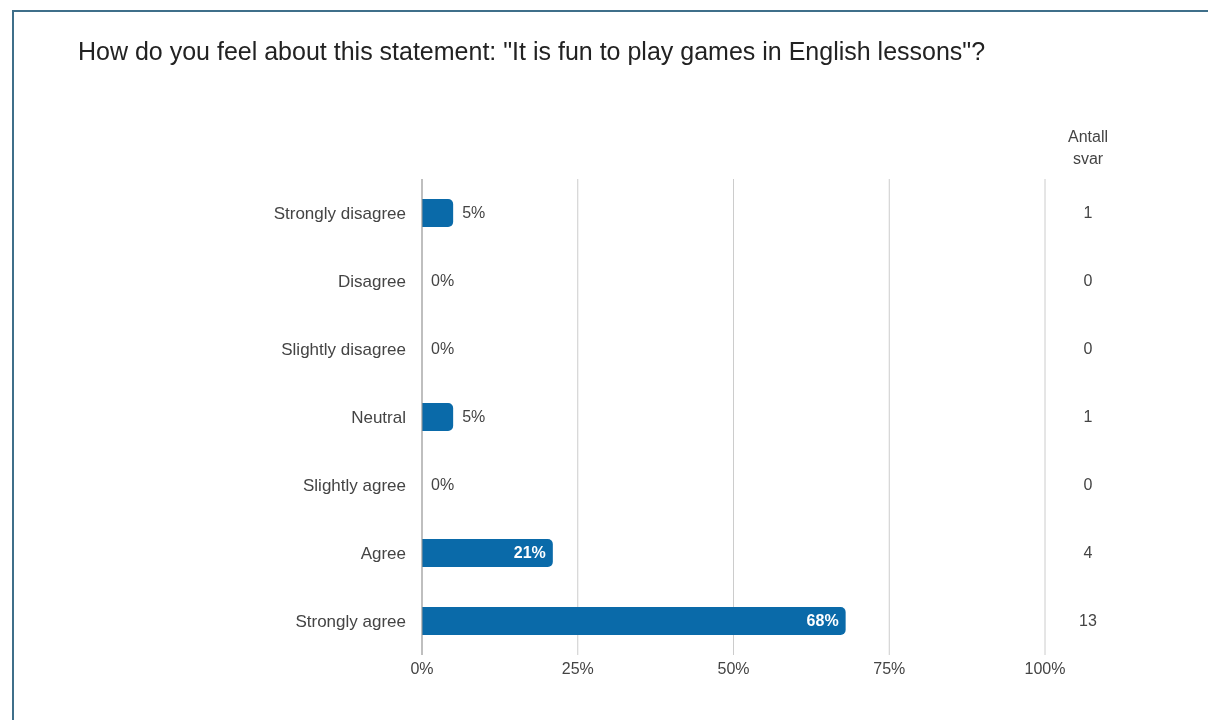 This screenshot has width=1208, height=720. Describe the element at coordinates (1045, 669) in the screenshot. I see `x-tick-label: 100%` at that location.